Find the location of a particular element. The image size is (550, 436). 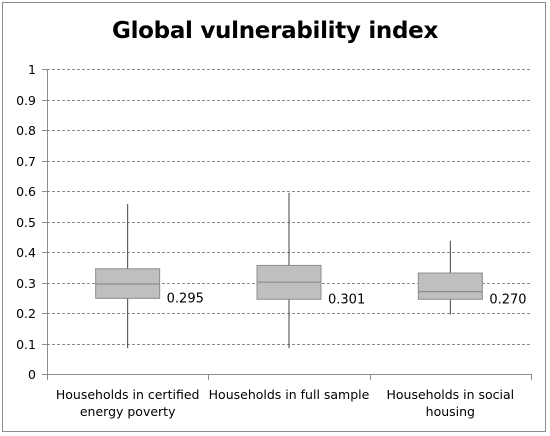

box-iqr is located at coordinates (450, 286).